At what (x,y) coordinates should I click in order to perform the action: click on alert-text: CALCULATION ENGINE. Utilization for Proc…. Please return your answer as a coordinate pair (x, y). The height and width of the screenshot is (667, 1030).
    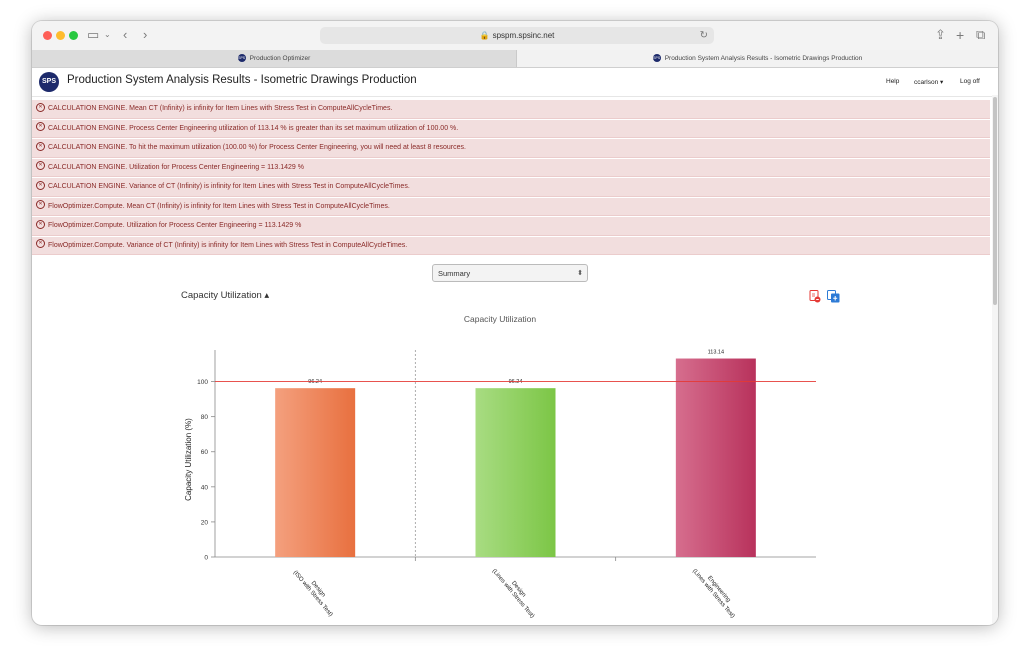
    Looking at the image, I should click on (176, 167).